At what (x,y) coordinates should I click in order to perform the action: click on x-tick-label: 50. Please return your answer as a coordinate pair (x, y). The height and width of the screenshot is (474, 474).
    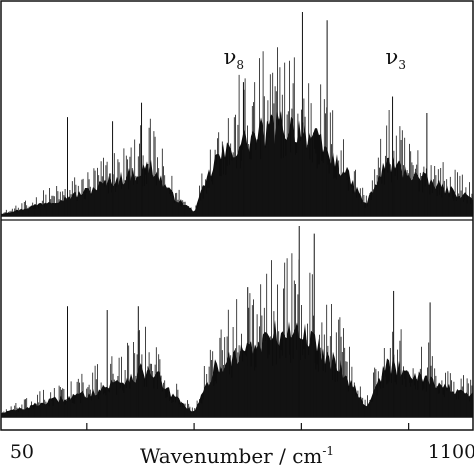
    Looking at the image, I should click on (22, 452).